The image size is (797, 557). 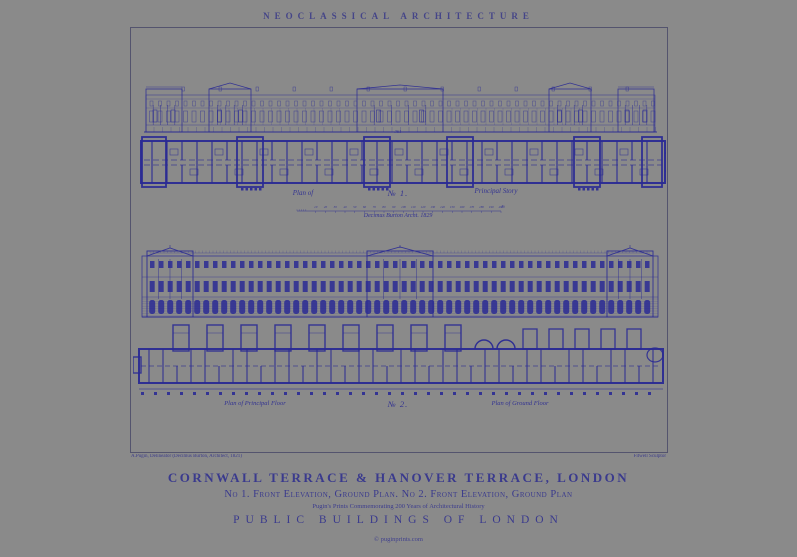 What do you see at coordinates (398, 131) in the screenshot?
I see `elevation-no1-dimension: 361` at bounding box center [398, 131].